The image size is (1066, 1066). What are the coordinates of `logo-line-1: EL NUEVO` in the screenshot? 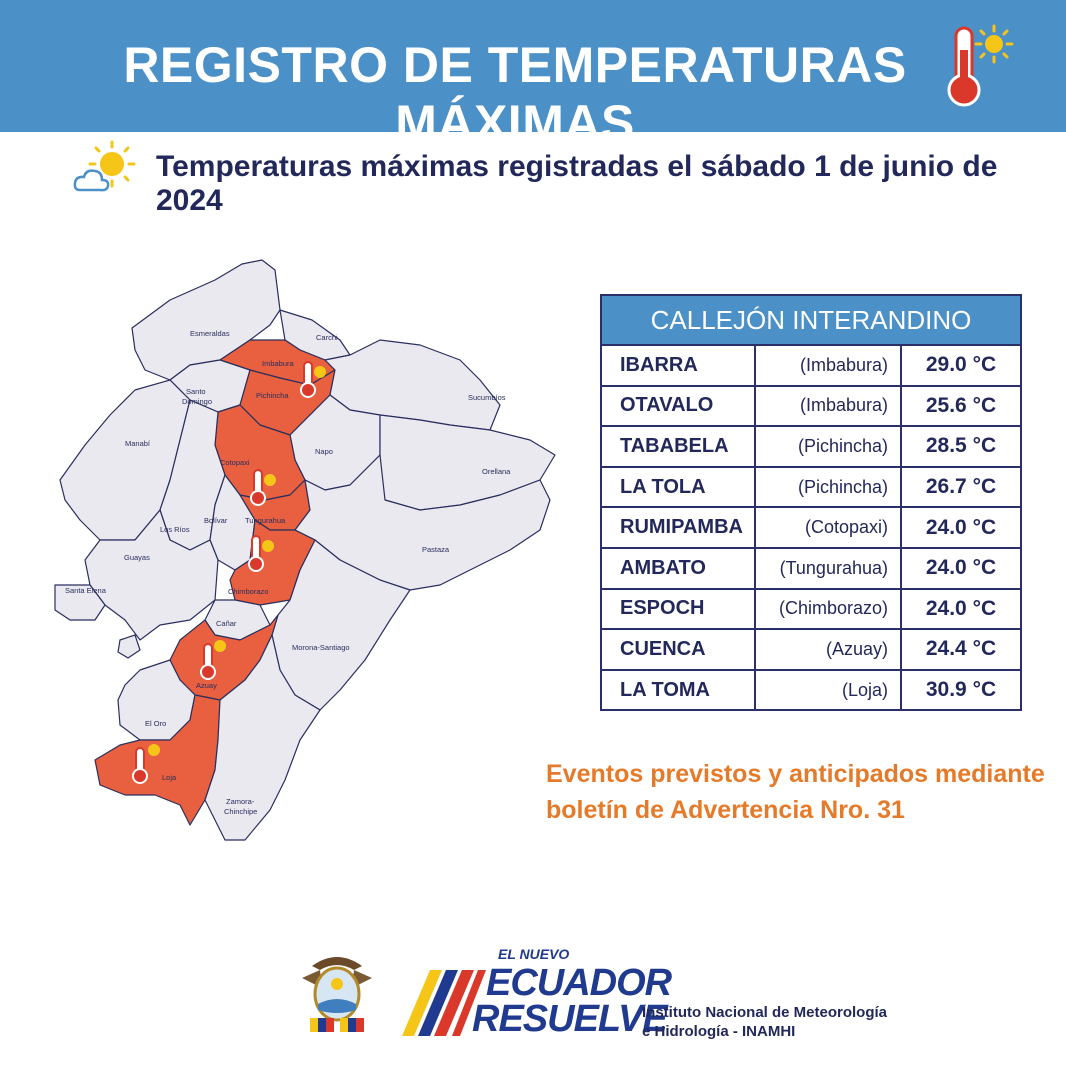 It's located at (534, 954).